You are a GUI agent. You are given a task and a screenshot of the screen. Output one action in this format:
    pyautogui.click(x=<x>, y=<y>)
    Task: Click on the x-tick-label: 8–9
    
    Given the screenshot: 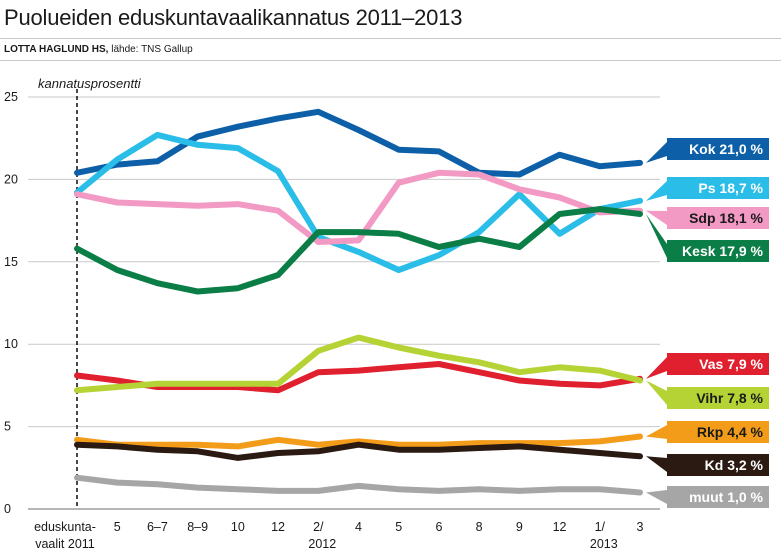 What is the action you would take?
    pyautogui.click(x=197, y=527)
    